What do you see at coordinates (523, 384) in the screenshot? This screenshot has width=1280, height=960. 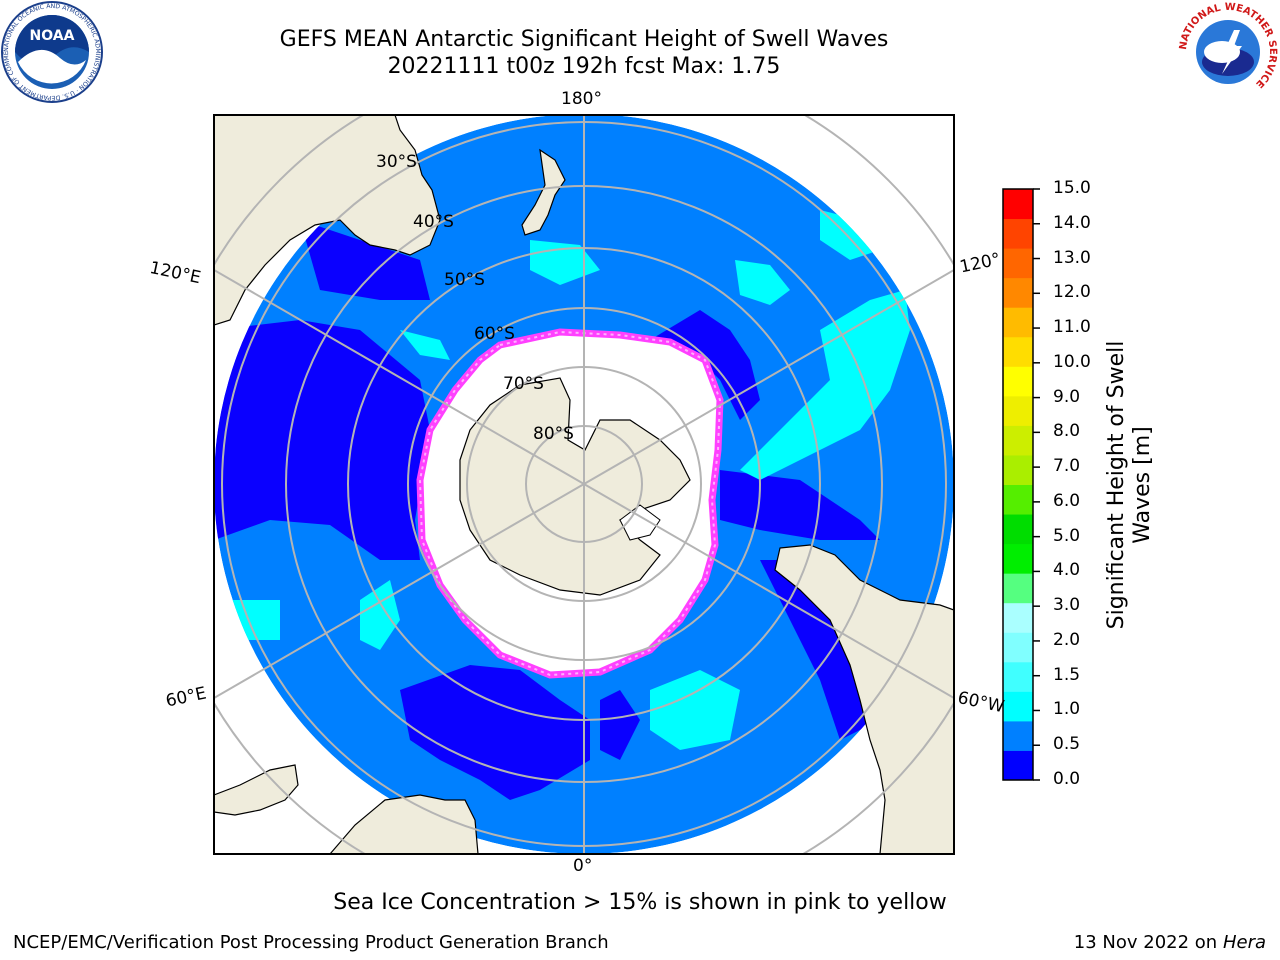 I see `lat-label-70s: 70°S` at bounding box center [523, 384].